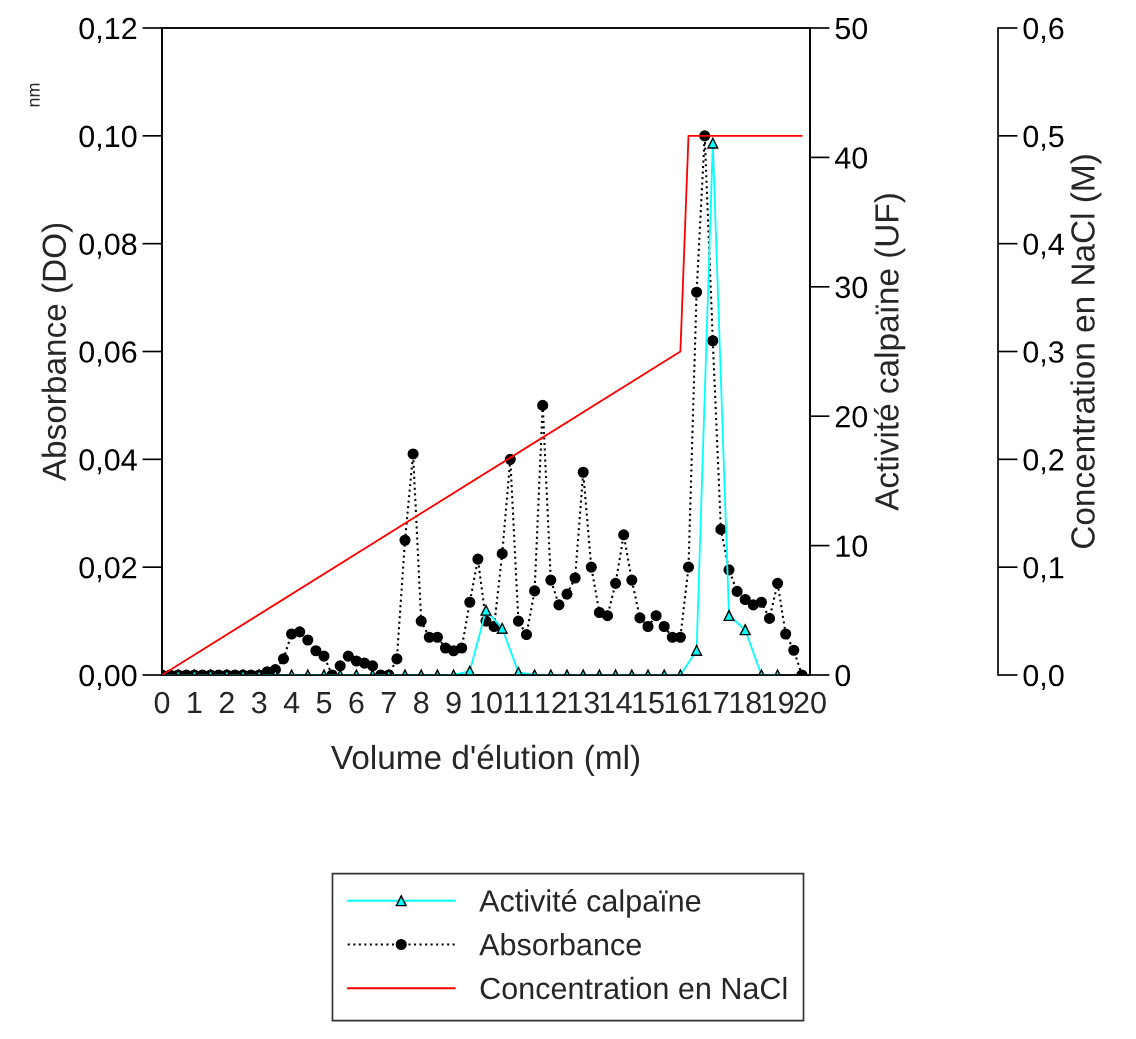 Image resolution: width=1136 pixels, height=1039 pixels. What do you see at coordinates (851, 158) in the screenshot?
I see `y2-tick-label: 40` at bounding box center [851, 158].